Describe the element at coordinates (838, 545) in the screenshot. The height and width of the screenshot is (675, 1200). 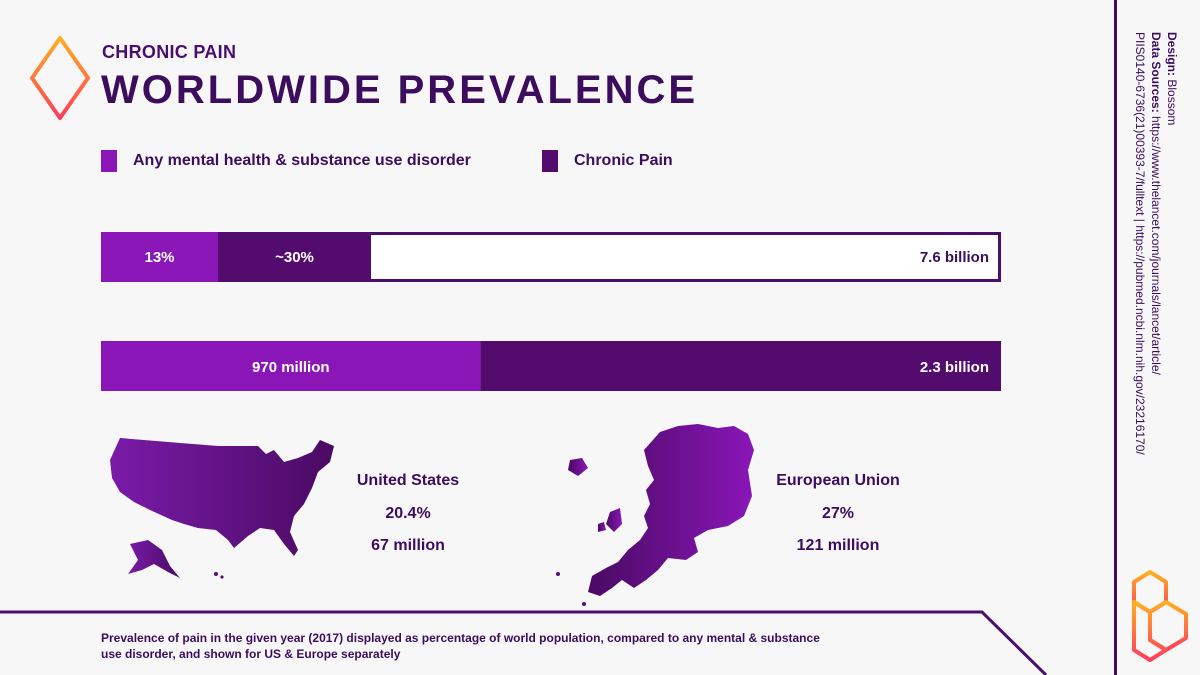
I see `region-count-eu: 121 million` at that location.